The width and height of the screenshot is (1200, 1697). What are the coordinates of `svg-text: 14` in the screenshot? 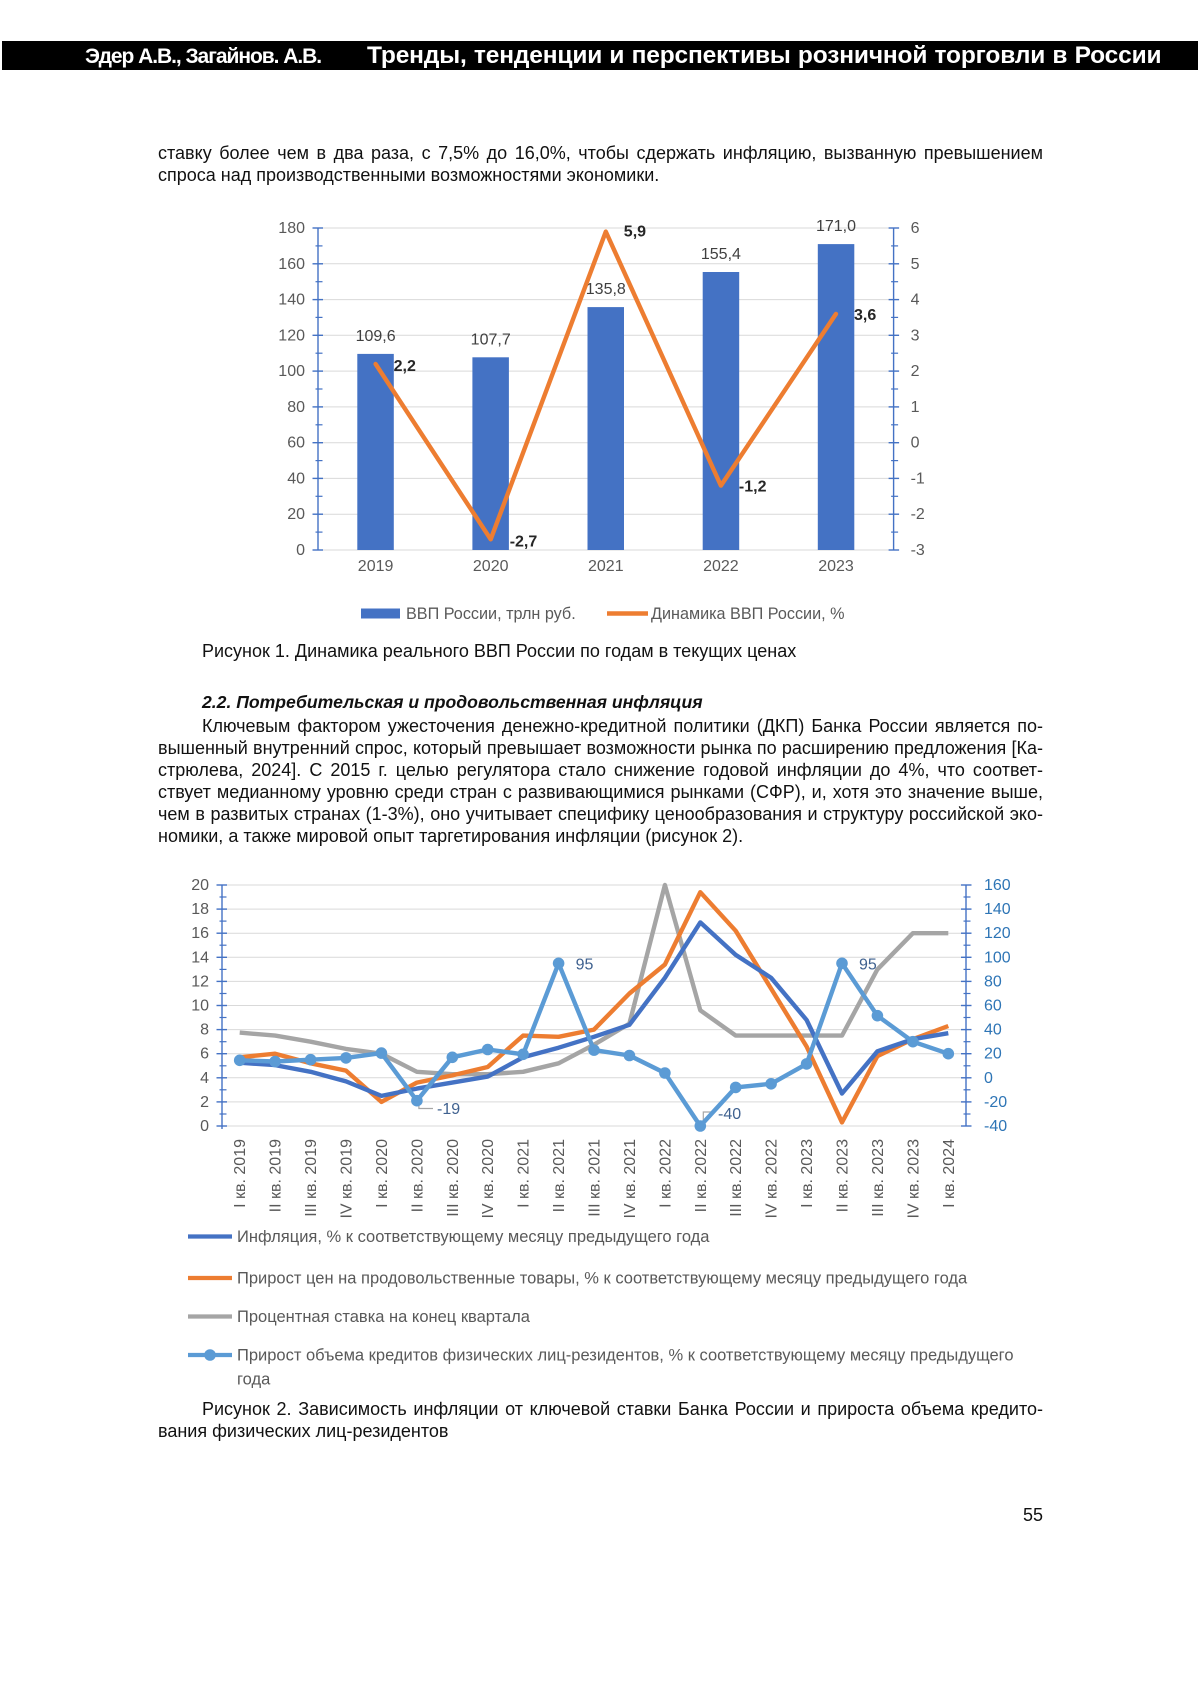 It's located at (200, 957).